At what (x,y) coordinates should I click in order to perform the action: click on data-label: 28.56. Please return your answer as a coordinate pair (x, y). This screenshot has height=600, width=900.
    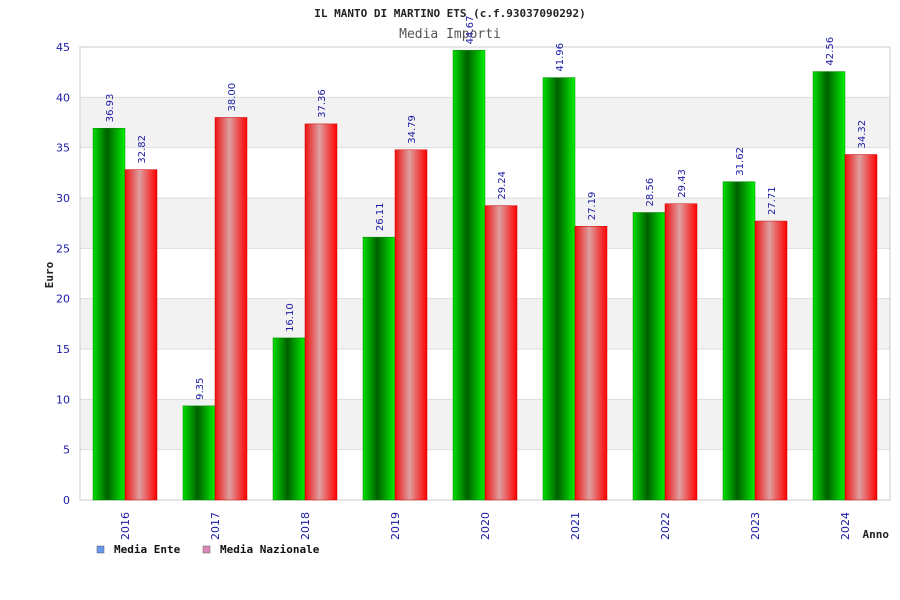
    Looking at the image, I should click on (650, 192).